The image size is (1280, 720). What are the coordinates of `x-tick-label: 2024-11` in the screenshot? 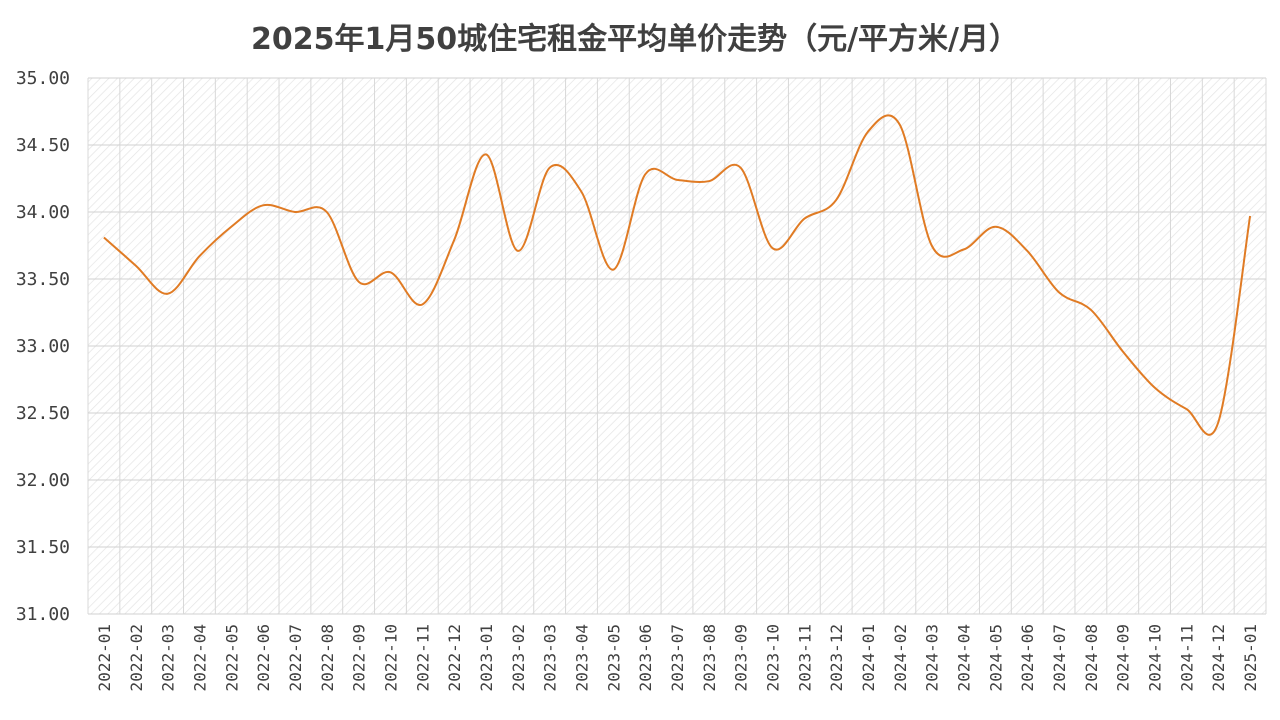 It's located at (1186, 657).